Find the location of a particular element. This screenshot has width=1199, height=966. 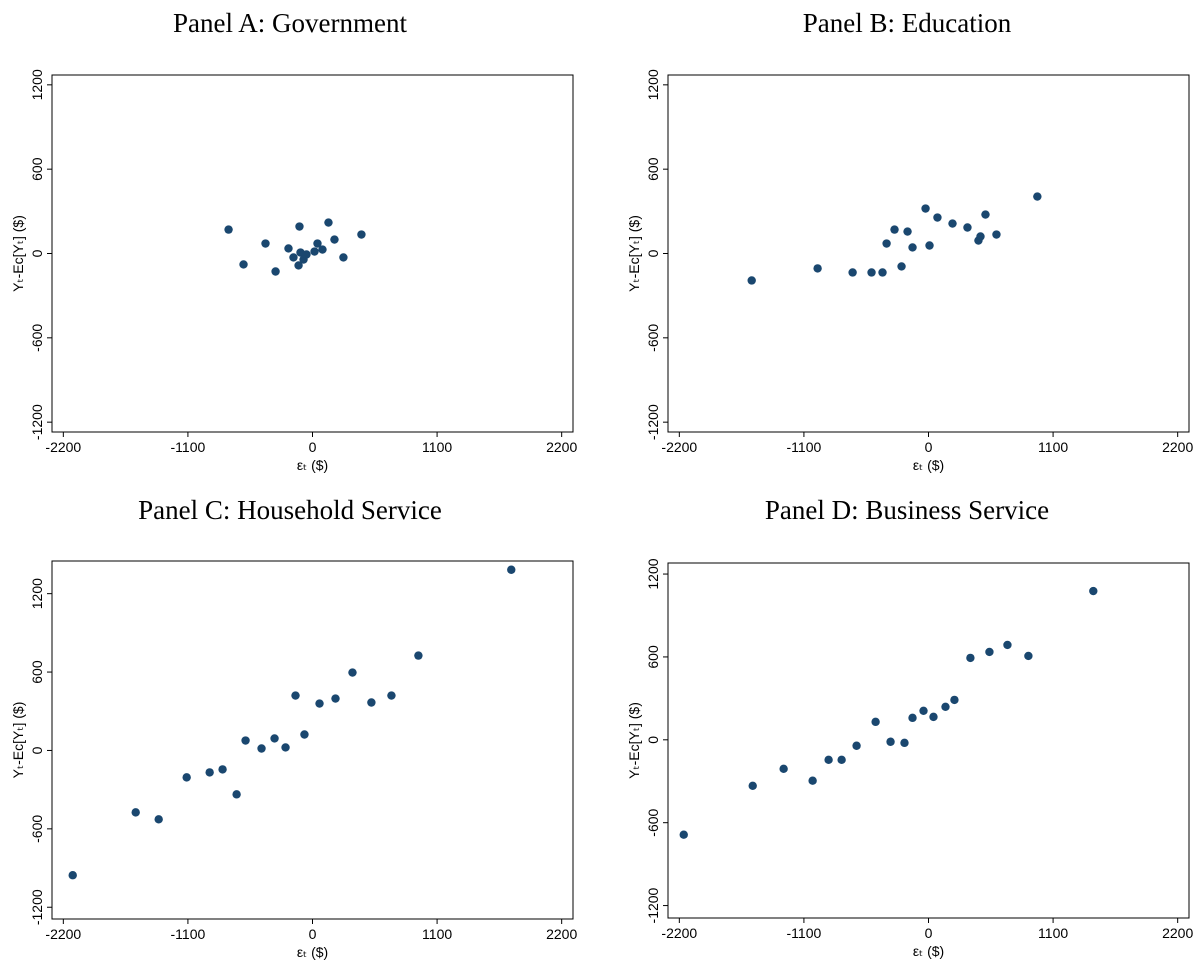

panel-title: Panel B: Education is located at coordinates (907, 23).